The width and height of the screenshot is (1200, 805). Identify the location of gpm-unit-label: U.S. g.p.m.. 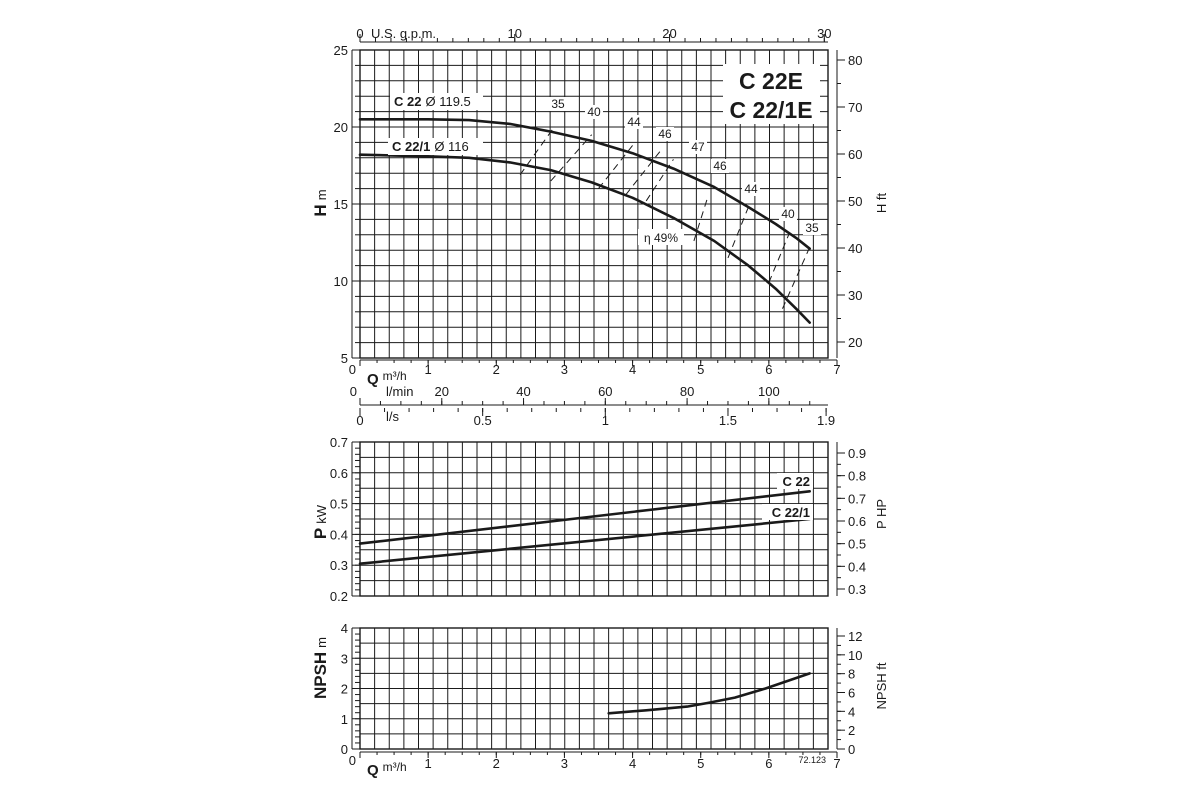
(403, 33).